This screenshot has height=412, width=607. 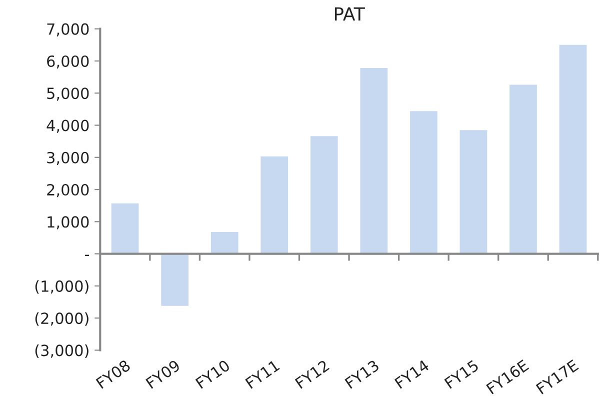 I want to click on y-tick-label: (3,000), so click(x=61, y=351).